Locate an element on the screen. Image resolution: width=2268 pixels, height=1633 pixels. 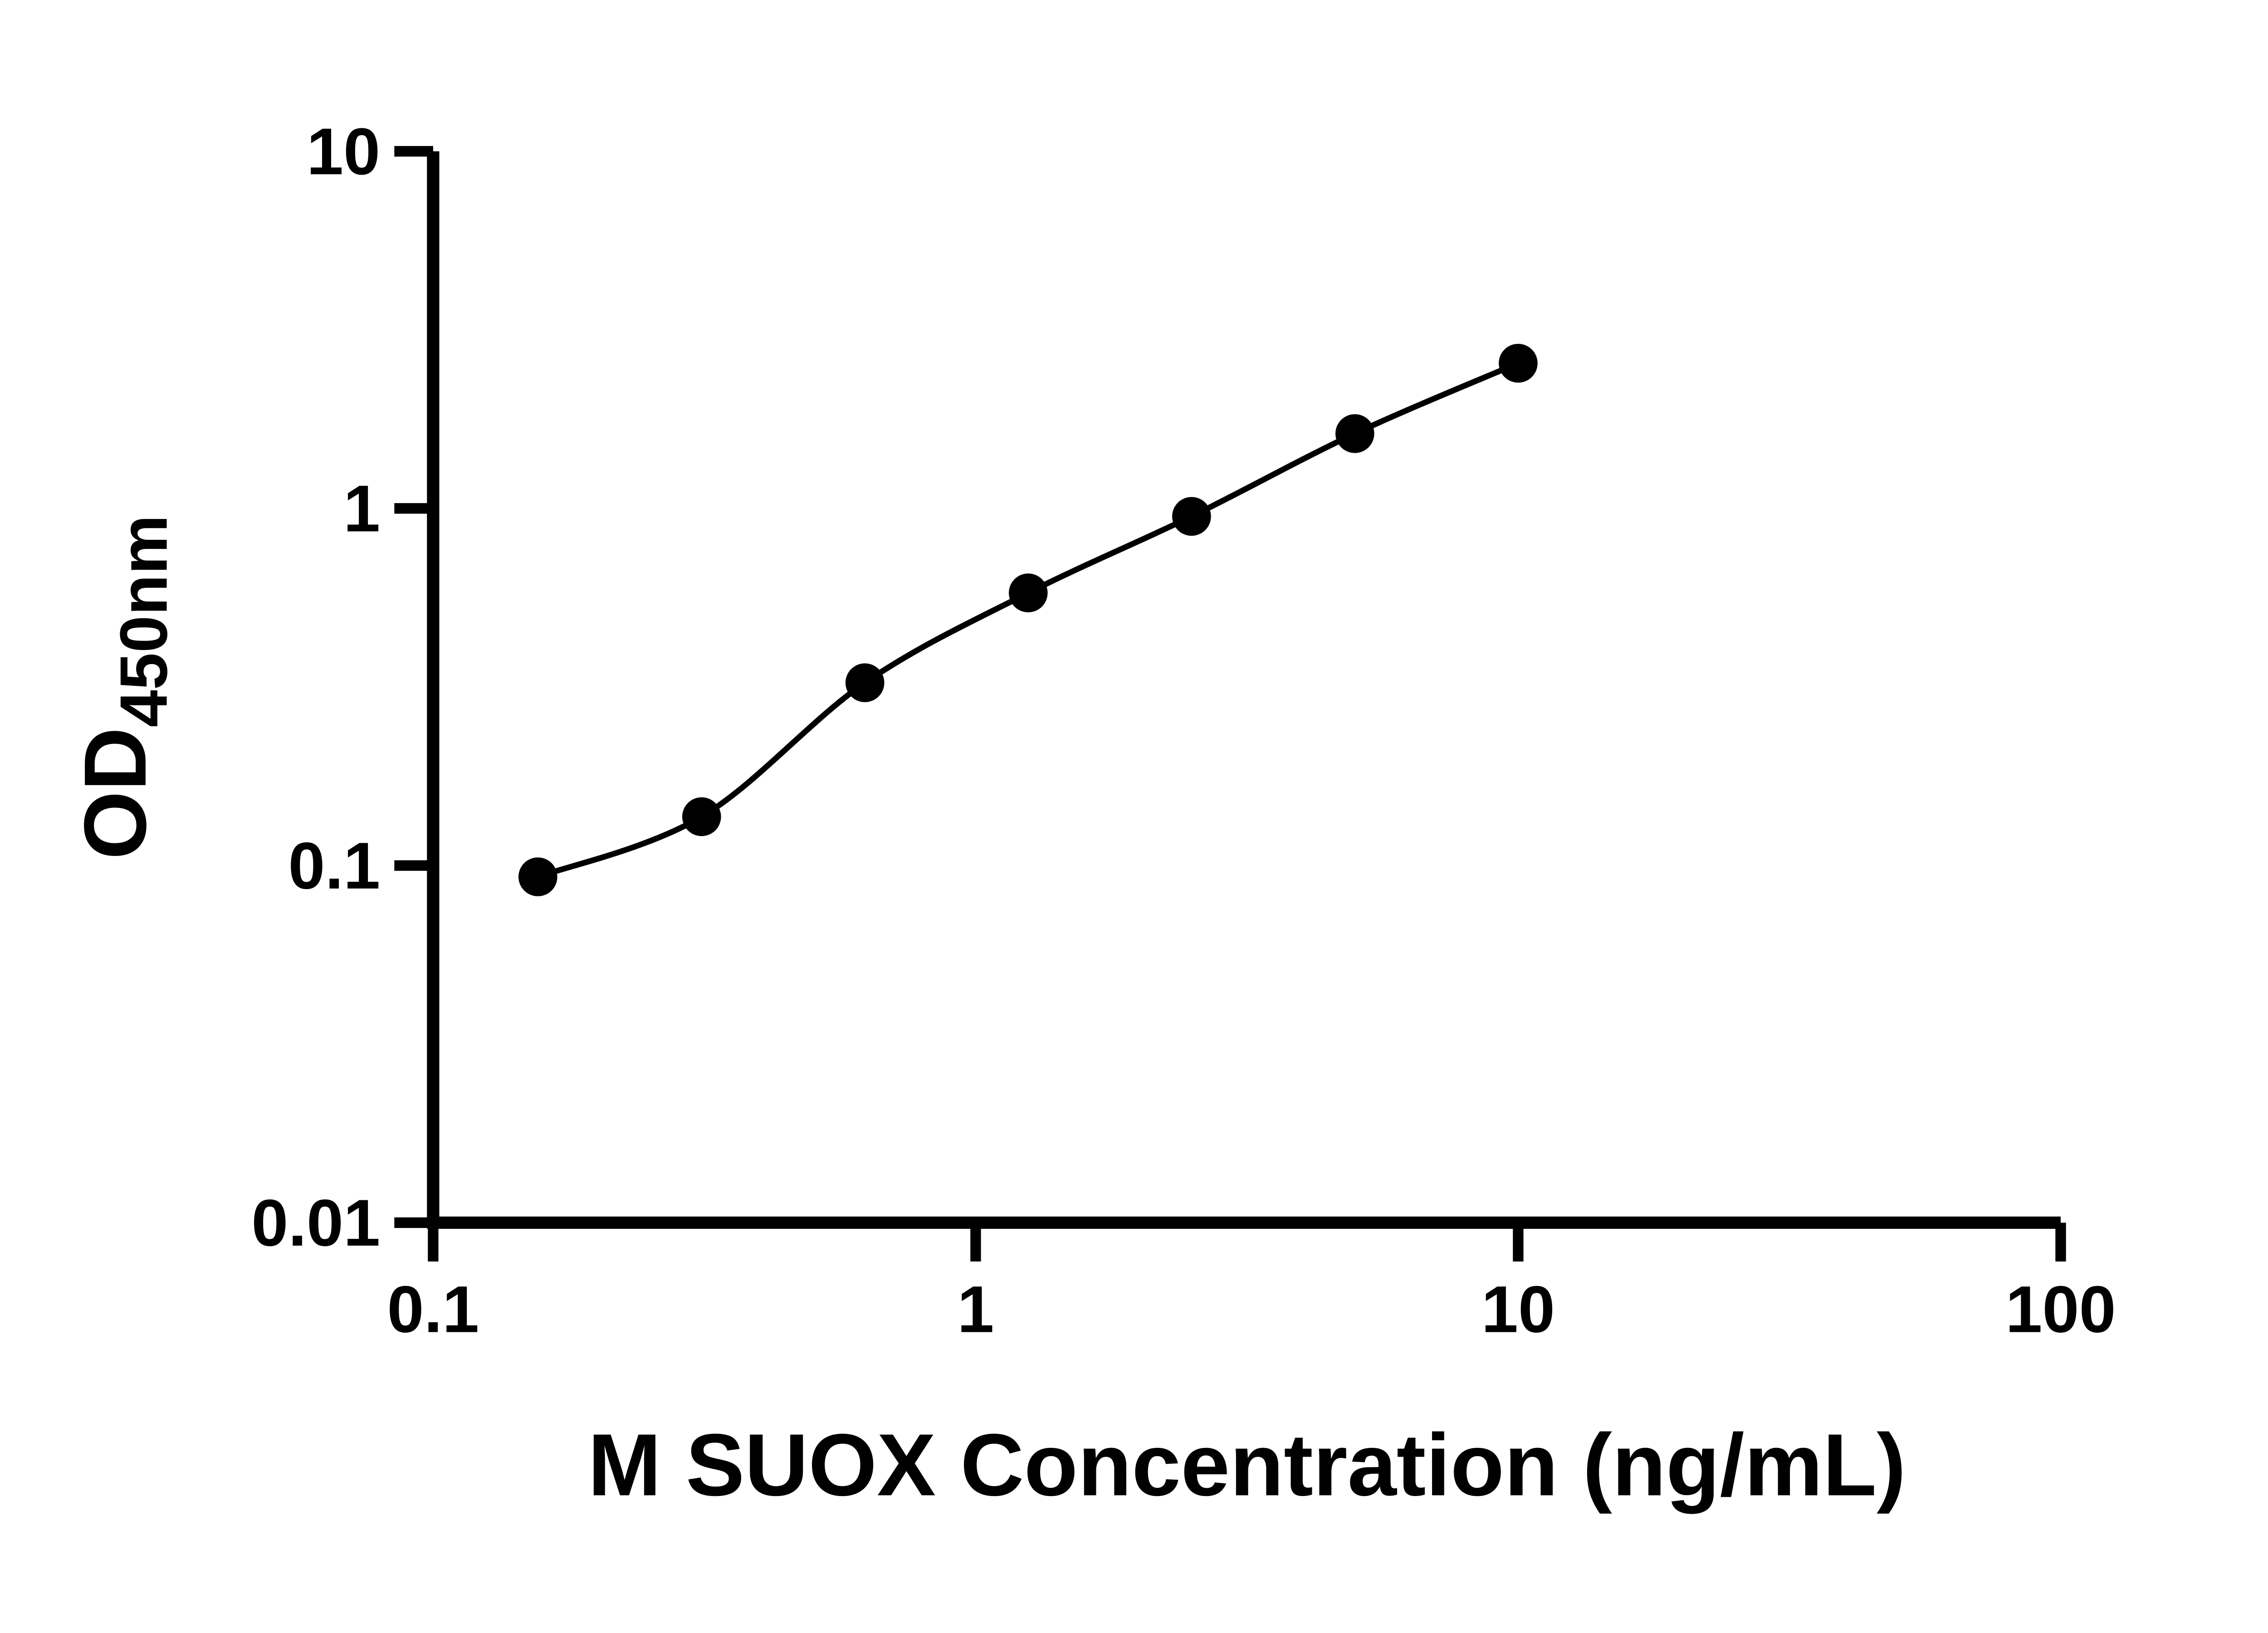
y-tick-label: 1 is located at coordinates (361, 508).